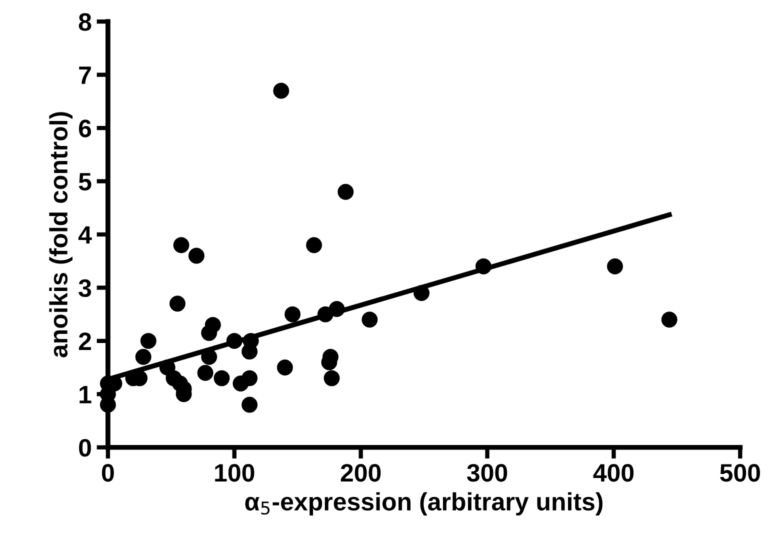 The width and height of the screenshot is (771, 539). What do you see at coordinates (86, 395) in the screenshot?
I see `y-tick-label: 1` at bounding box center [86, 395].